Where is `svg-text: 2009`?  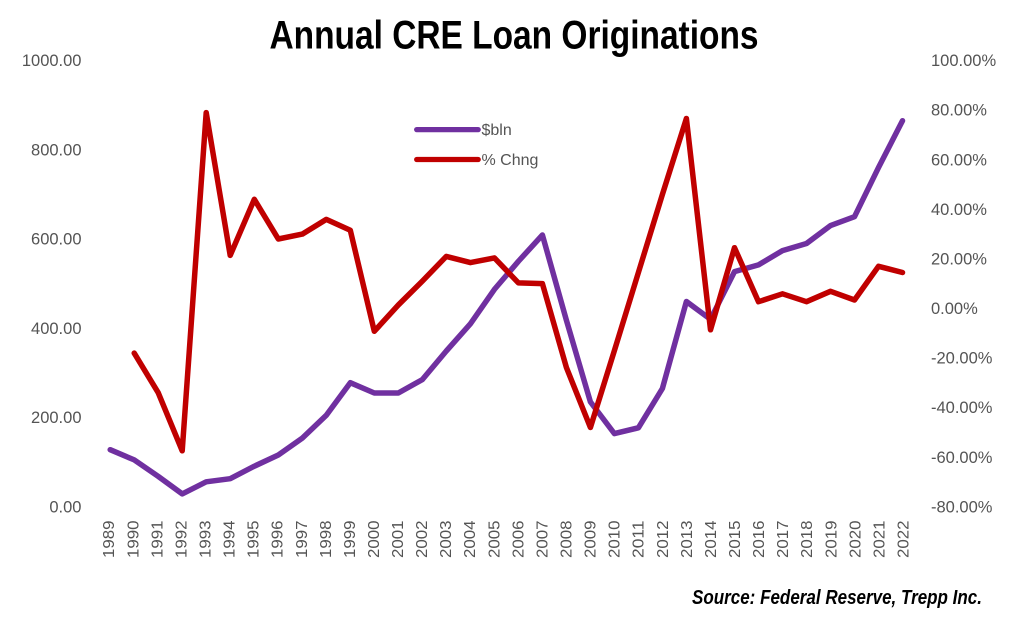 svg-text: 2009 is located at coordinates (591, 539).